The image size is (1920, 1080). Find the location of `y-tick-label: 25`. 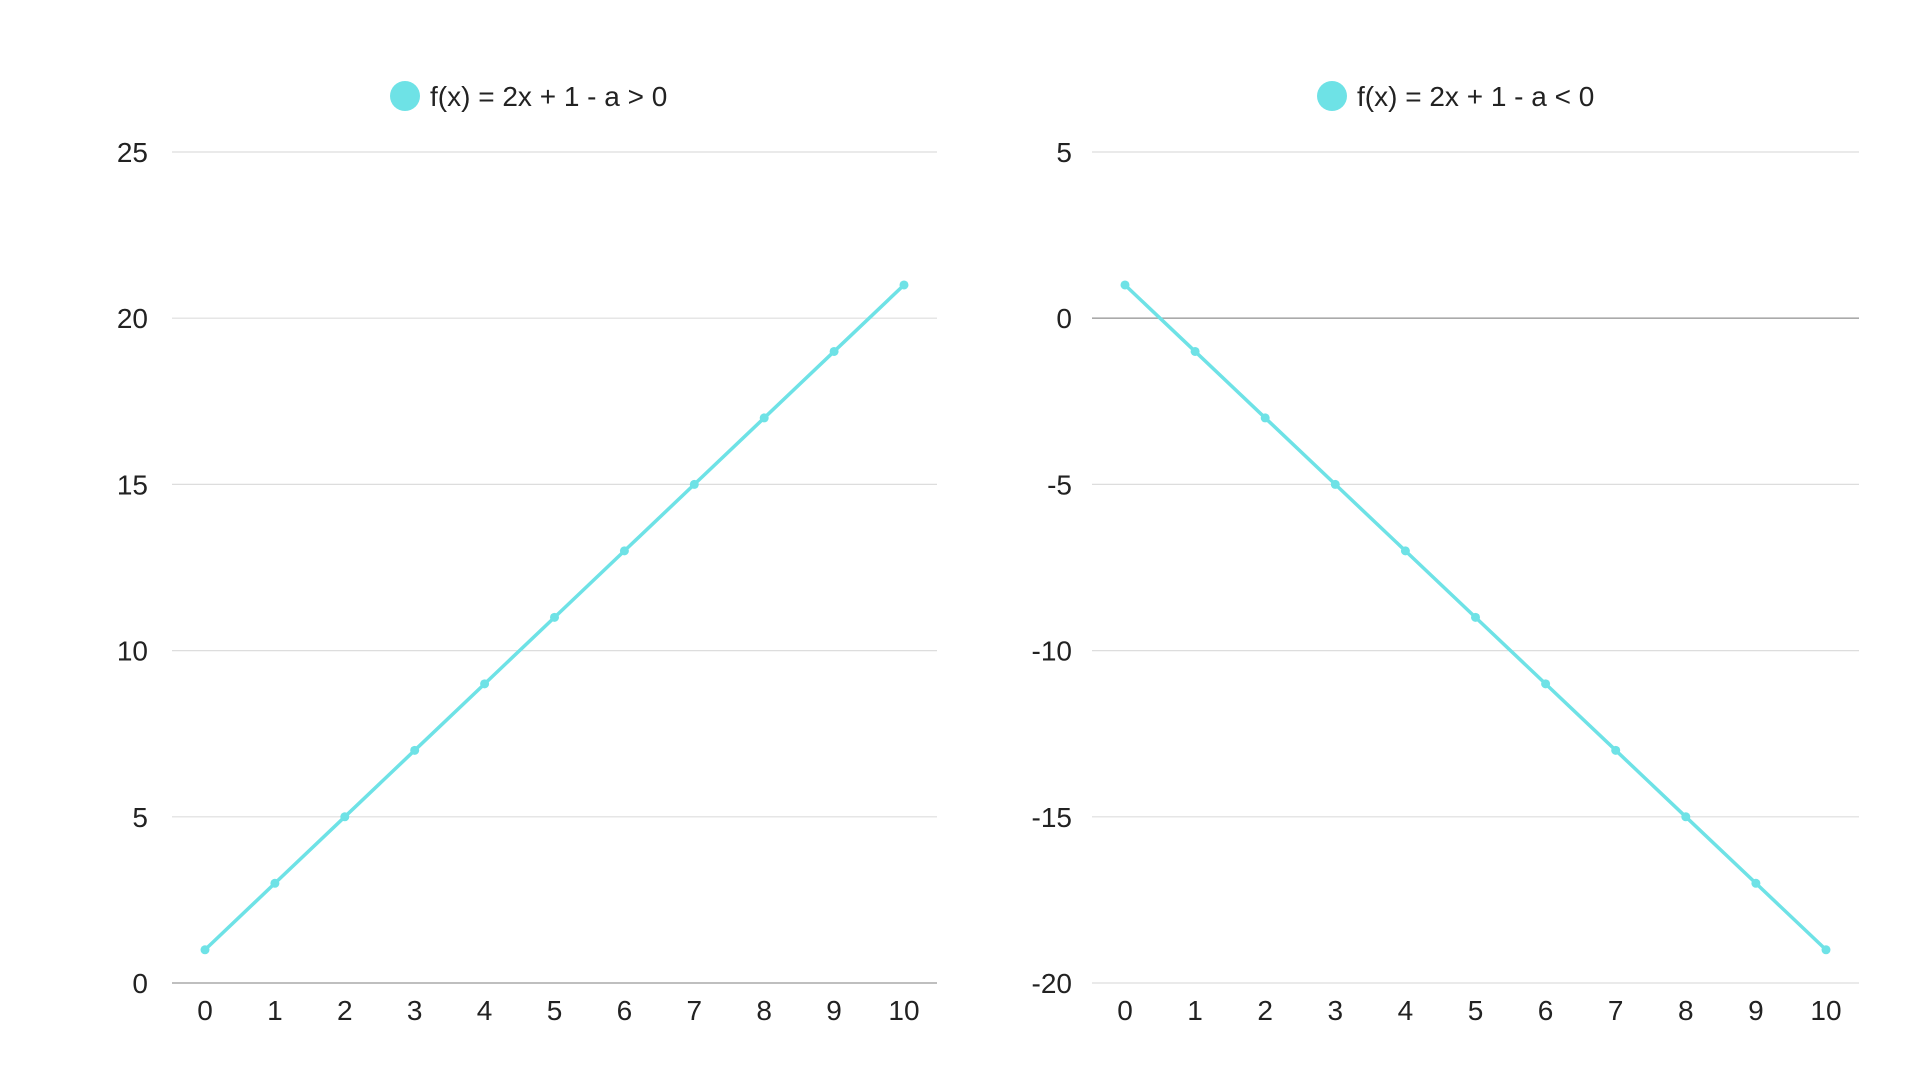

y-tick-label: 25 is located at coordinates (132, 152).